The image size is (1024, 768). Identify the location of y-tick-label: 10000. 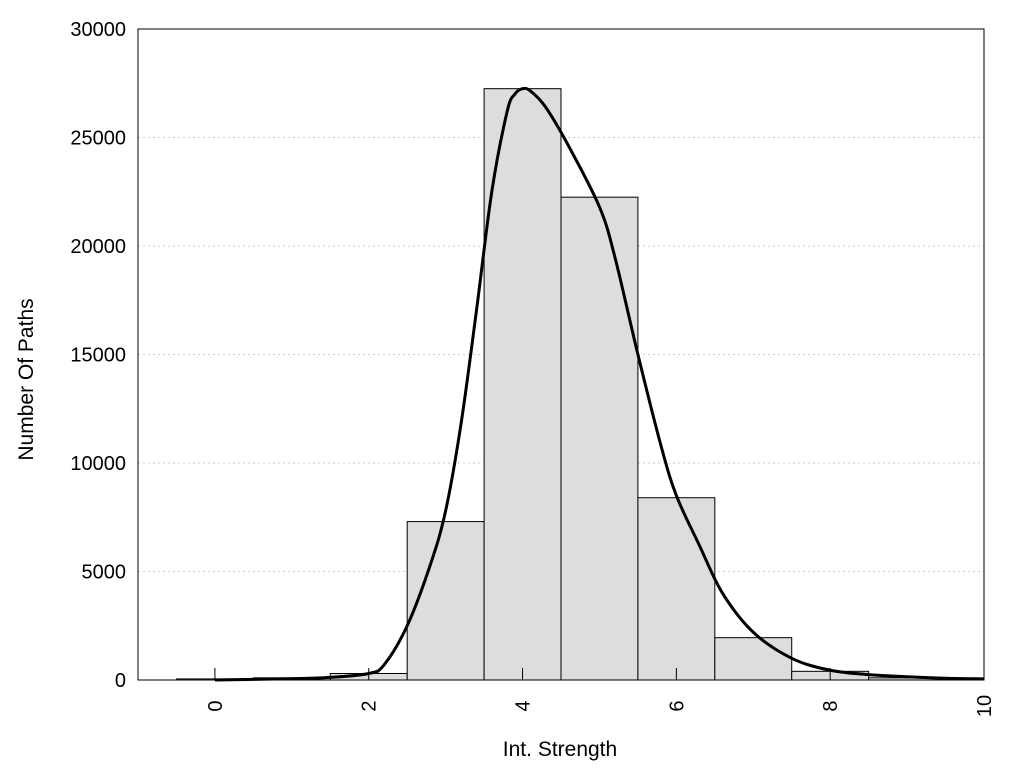
(98, 464).